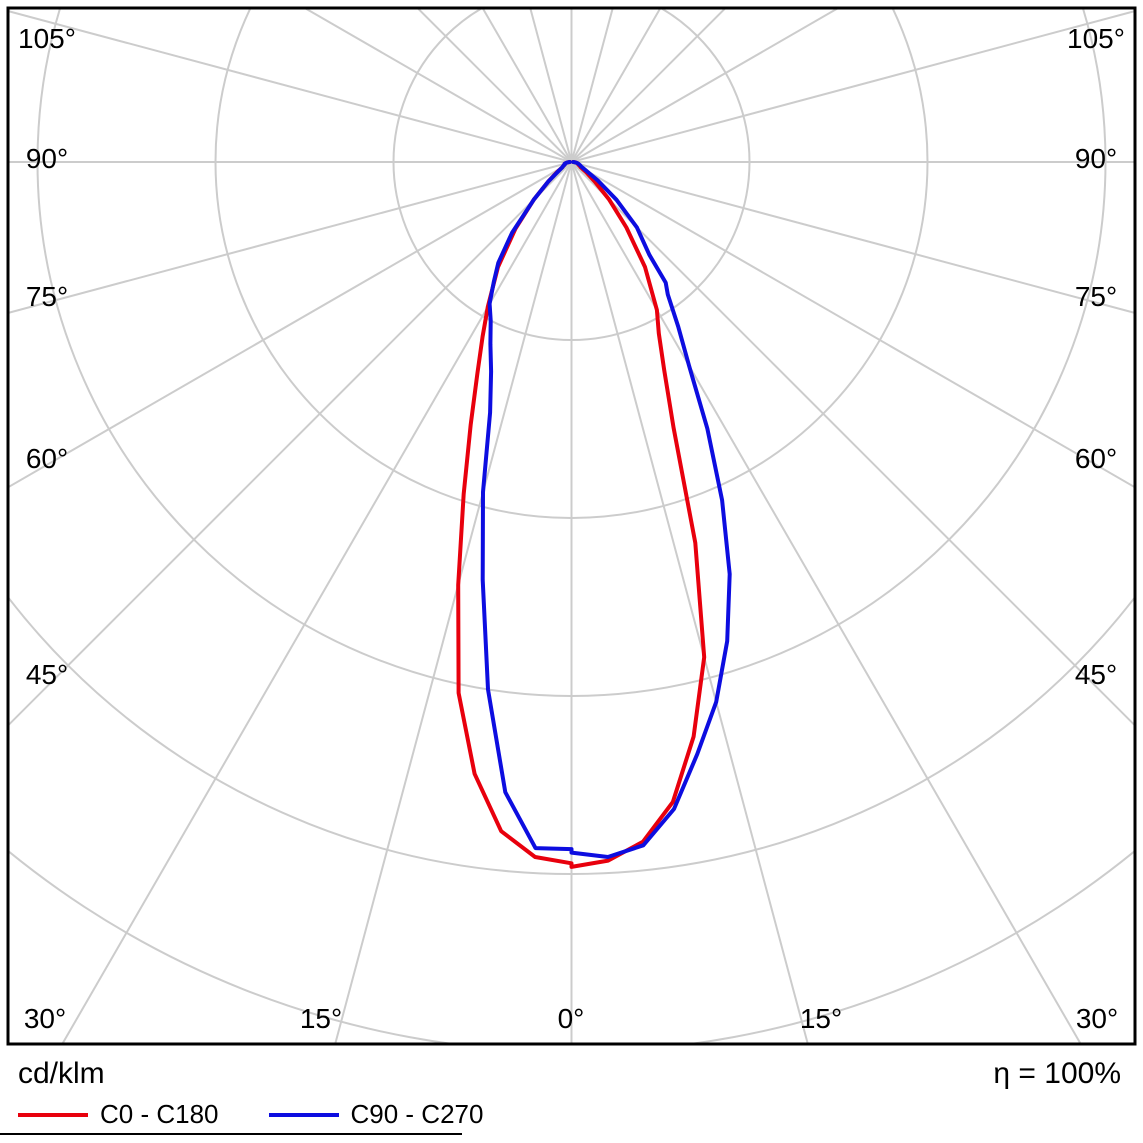  I want to click on legend-item-c0-c180: C0 - C180, so click(118, 1114).